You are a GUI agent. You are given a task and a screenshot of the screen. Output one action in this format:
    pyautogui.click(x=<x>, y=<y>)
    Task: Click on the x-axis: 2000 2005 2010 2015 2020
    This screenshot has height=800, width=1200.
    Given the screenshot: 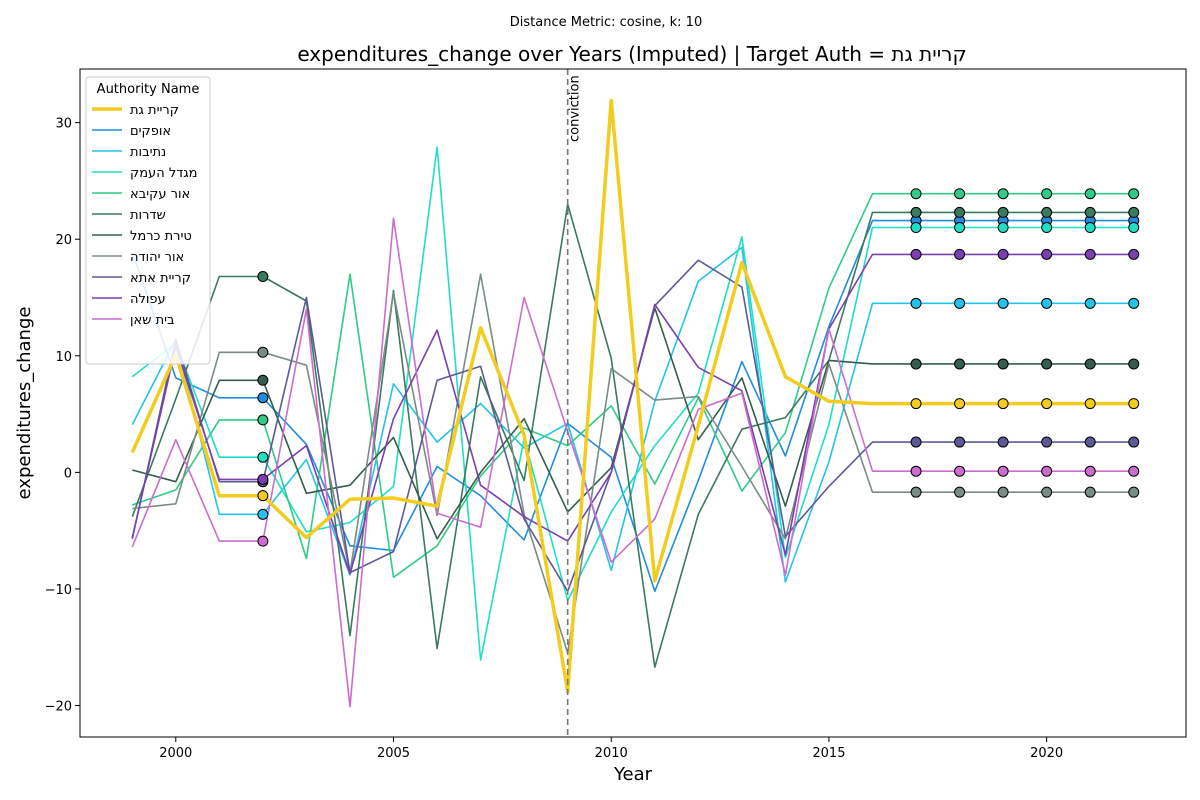 What is the action you would take?
    pyautogui.click(x=611, y=749)
    